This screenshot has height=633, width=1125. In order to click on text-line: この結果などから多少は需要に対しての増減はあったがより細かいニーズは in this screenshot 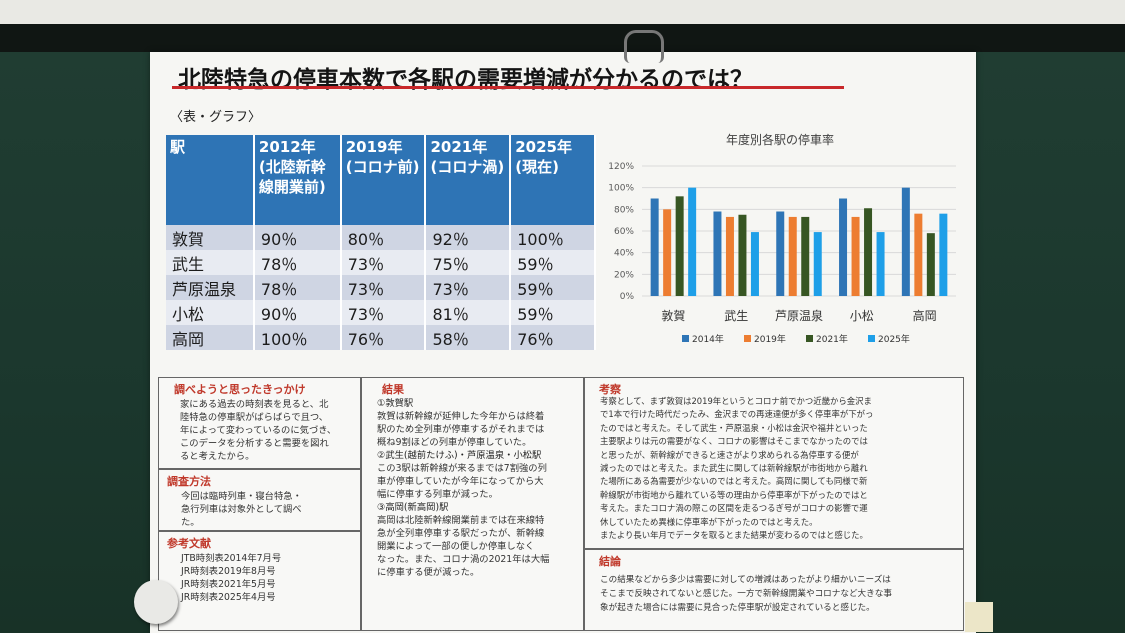, I will do `click(745, 580)`.